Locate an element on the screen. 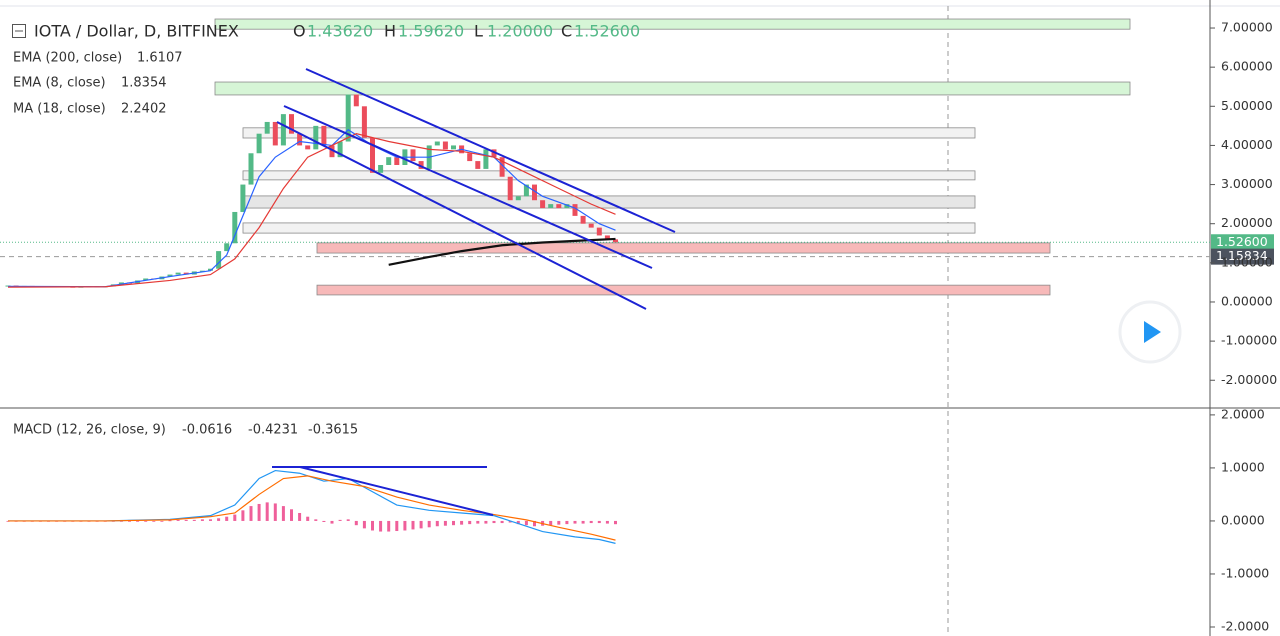 The height and width of the screenshot is (636, 1280). y-tick-label: 4.00000 is located at coordinates (1247, 144).